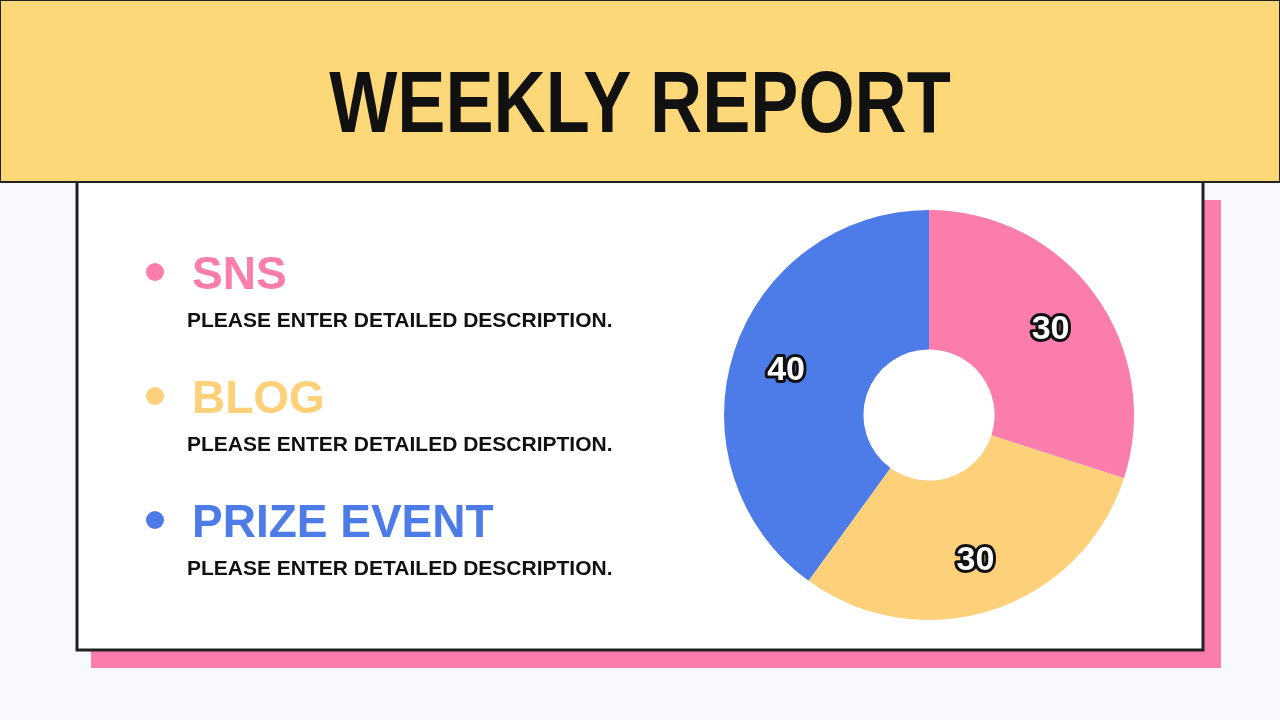 This screenshot has height=720, width=1280. I want to click on chart-title: WEEKLY REPORT, so click(640, 101).